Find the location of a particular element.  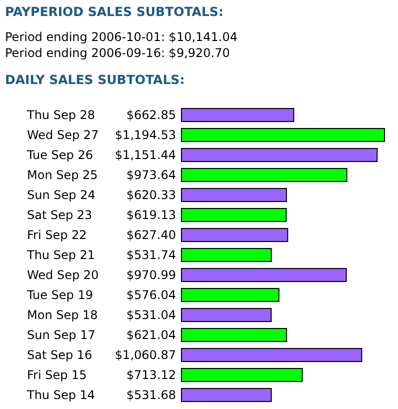

data-label: $627.40 is located at coordinates (151, 235).